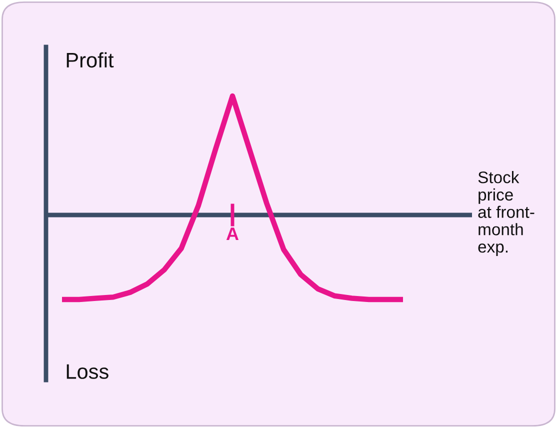  I want to click on annotation: A, so click(232, 234).